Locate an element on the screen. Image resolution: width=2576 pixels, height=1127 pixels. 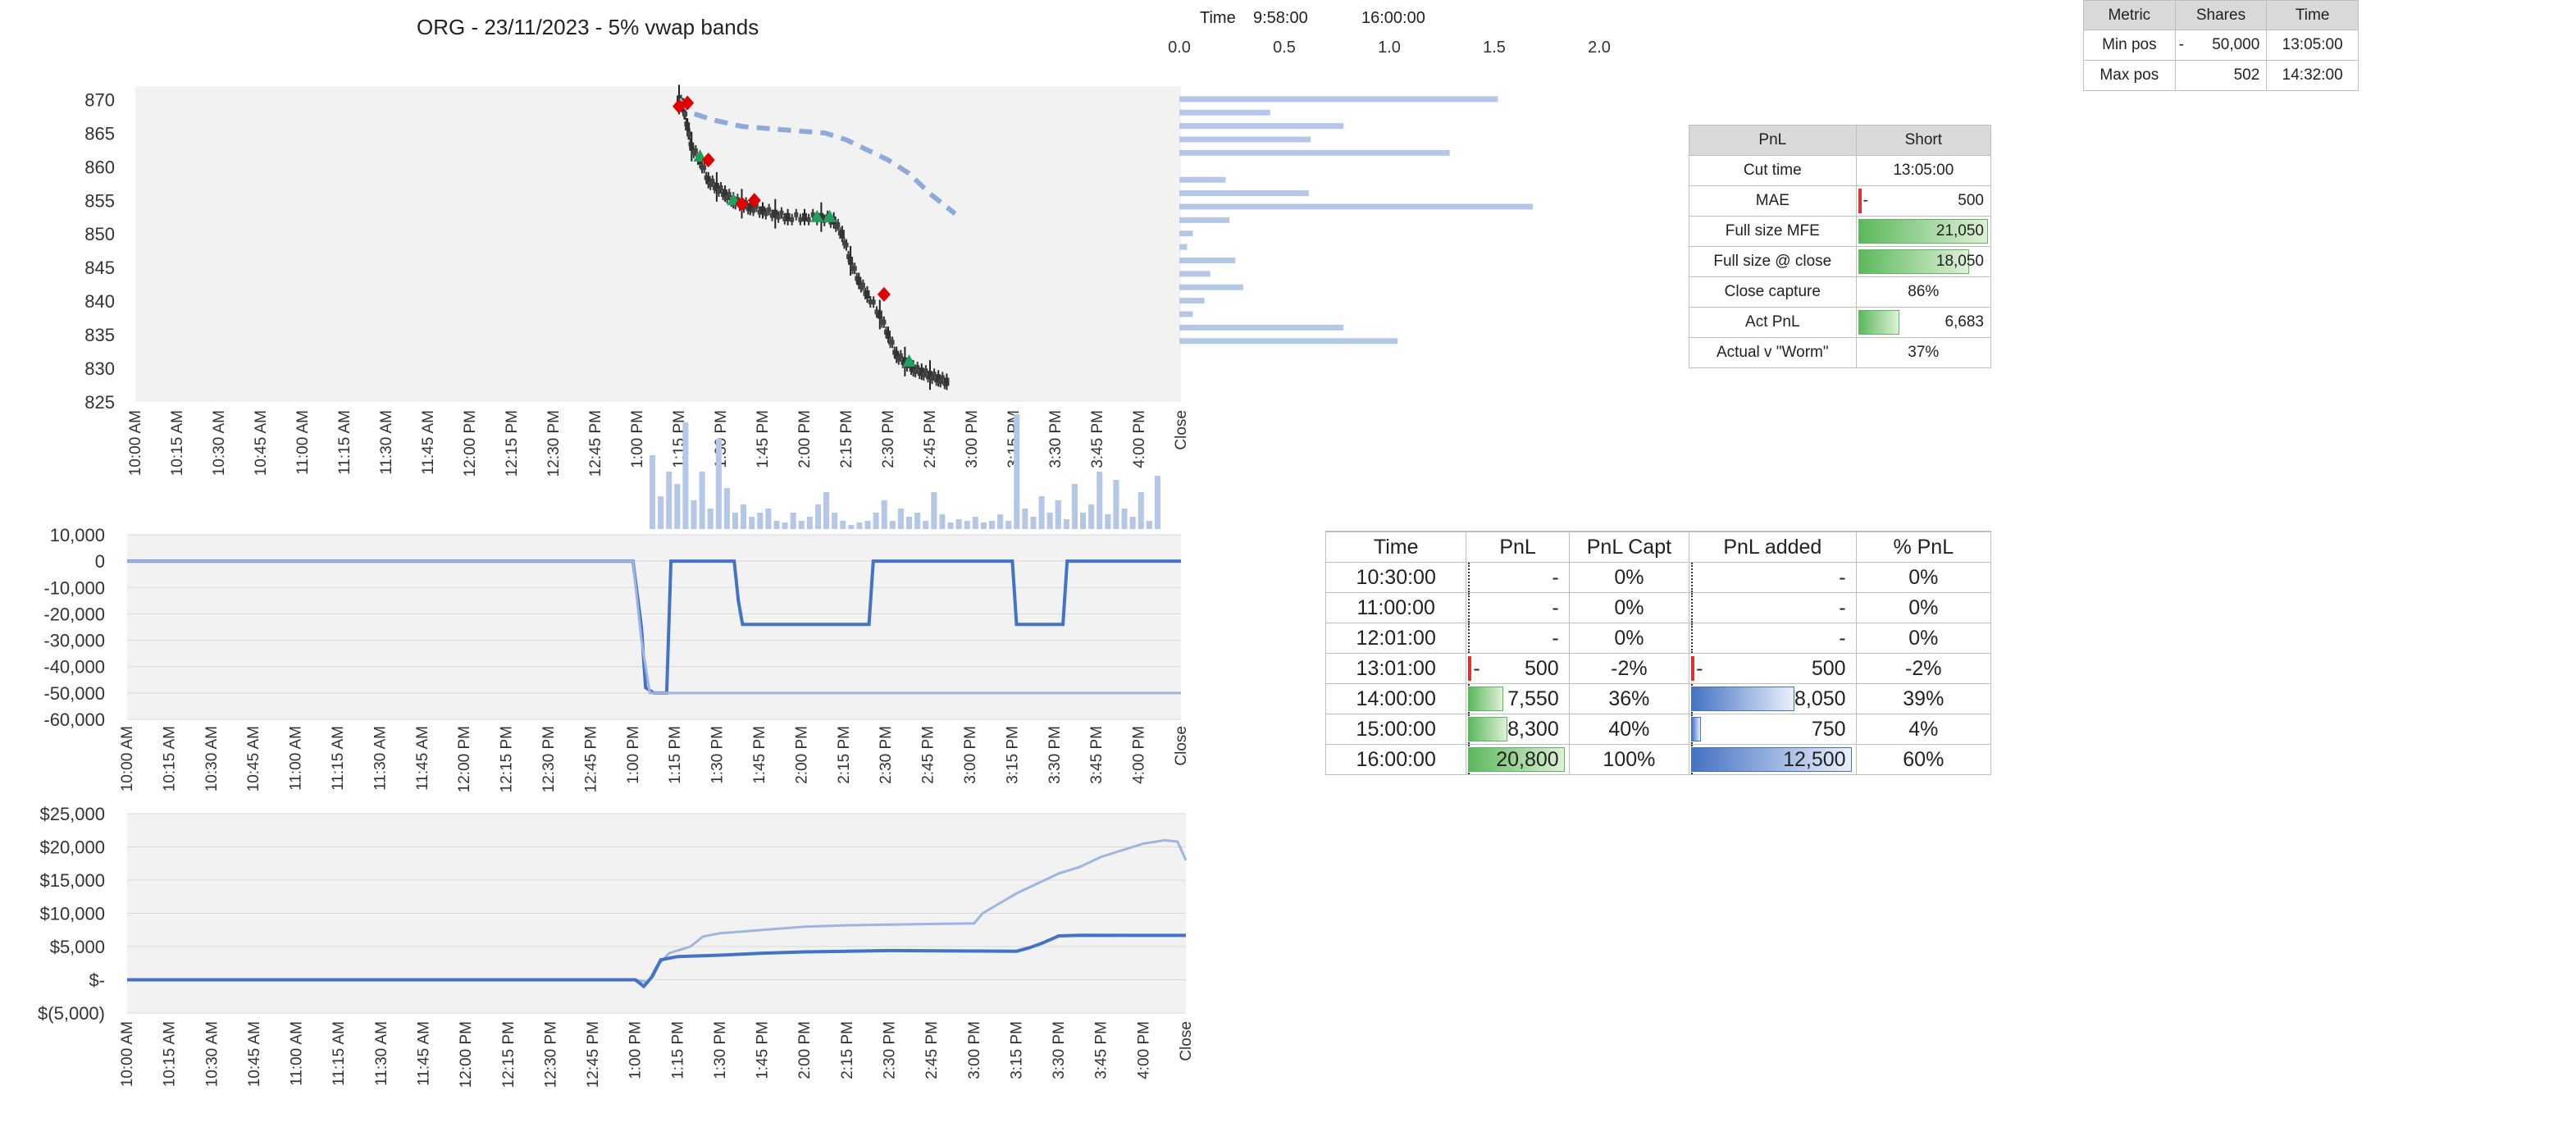
pct-pnl-cell: 60% is located at coordinates (1923, 759).